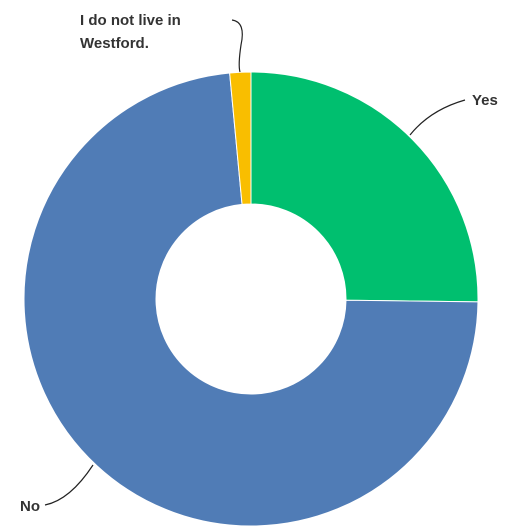  What do you see at coordinates (30, 506) in the screenshot?
I see `slice-label-no: No` at bounding box center [30, 506].